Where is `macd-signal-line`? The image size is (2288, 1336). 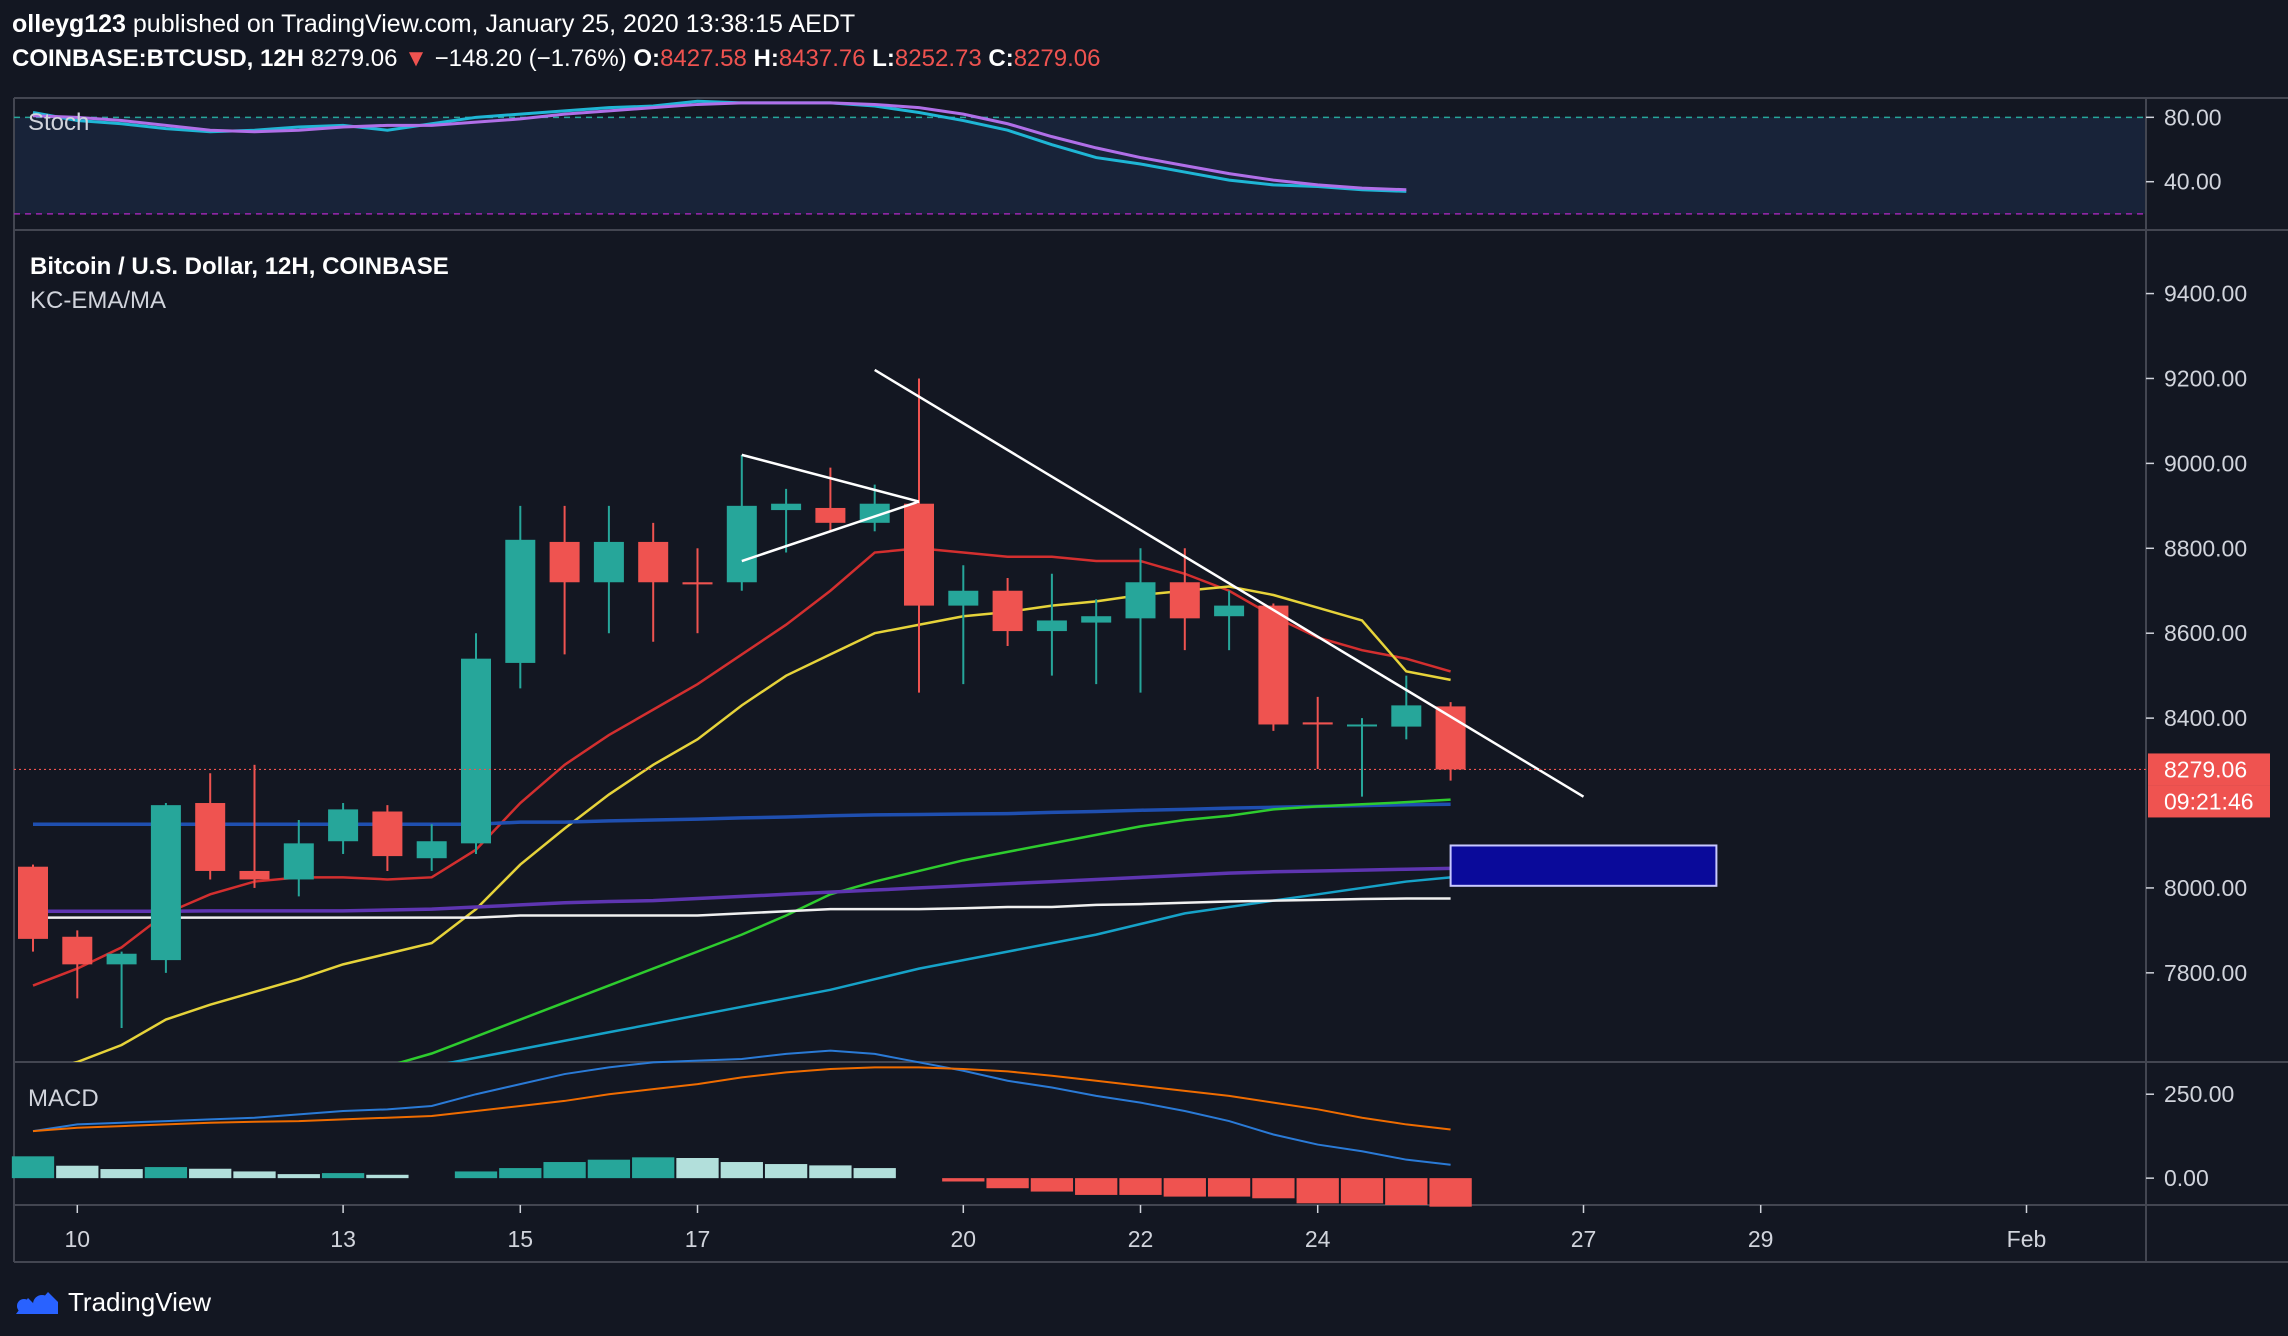
macd-signal-line is located at coordinates (741, 1099).